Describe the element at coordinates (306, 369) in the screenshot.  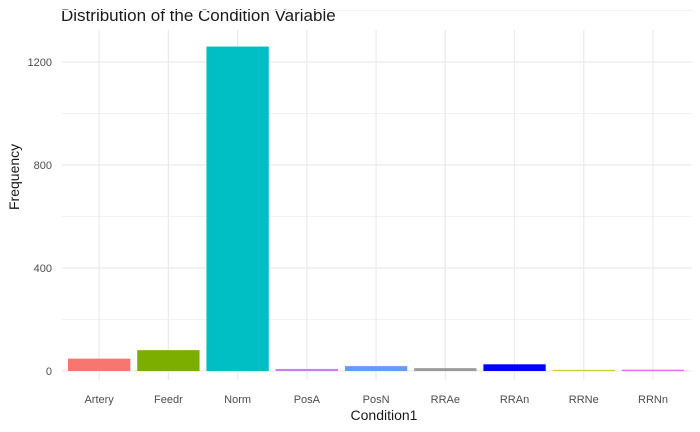
I see `bar-posa` at that location.